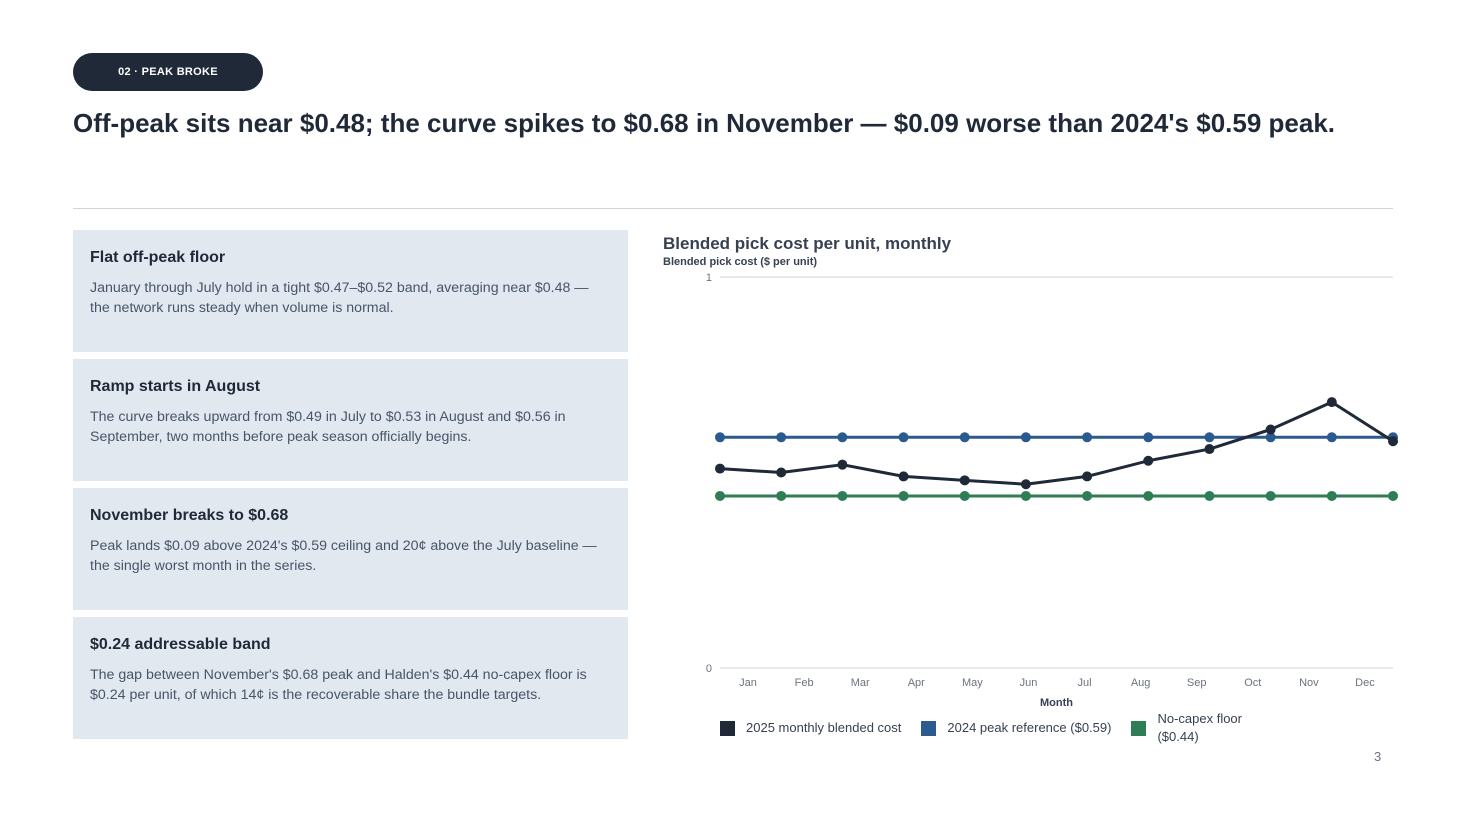 Image resolution: width=1467 pixels, height=825 pixels. What do you see at coordinates (824, 727) in the screenshot?
I see `legend-label: 2025 monthly blended cost` at bounding box center [824, 727].